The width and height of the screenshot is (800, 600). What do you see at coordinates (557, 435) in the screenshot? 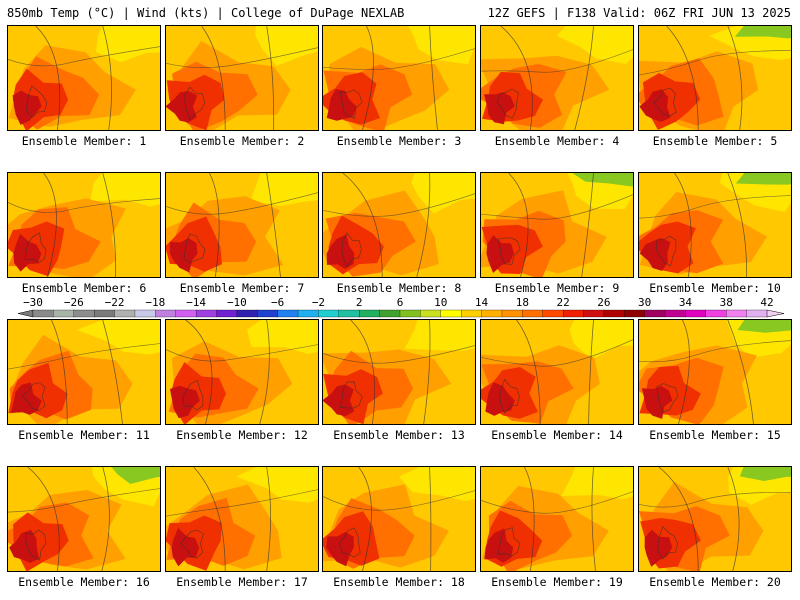
I see `ensemble-member-label: Ensemble Member: 14` at bounding box center [557, 435].